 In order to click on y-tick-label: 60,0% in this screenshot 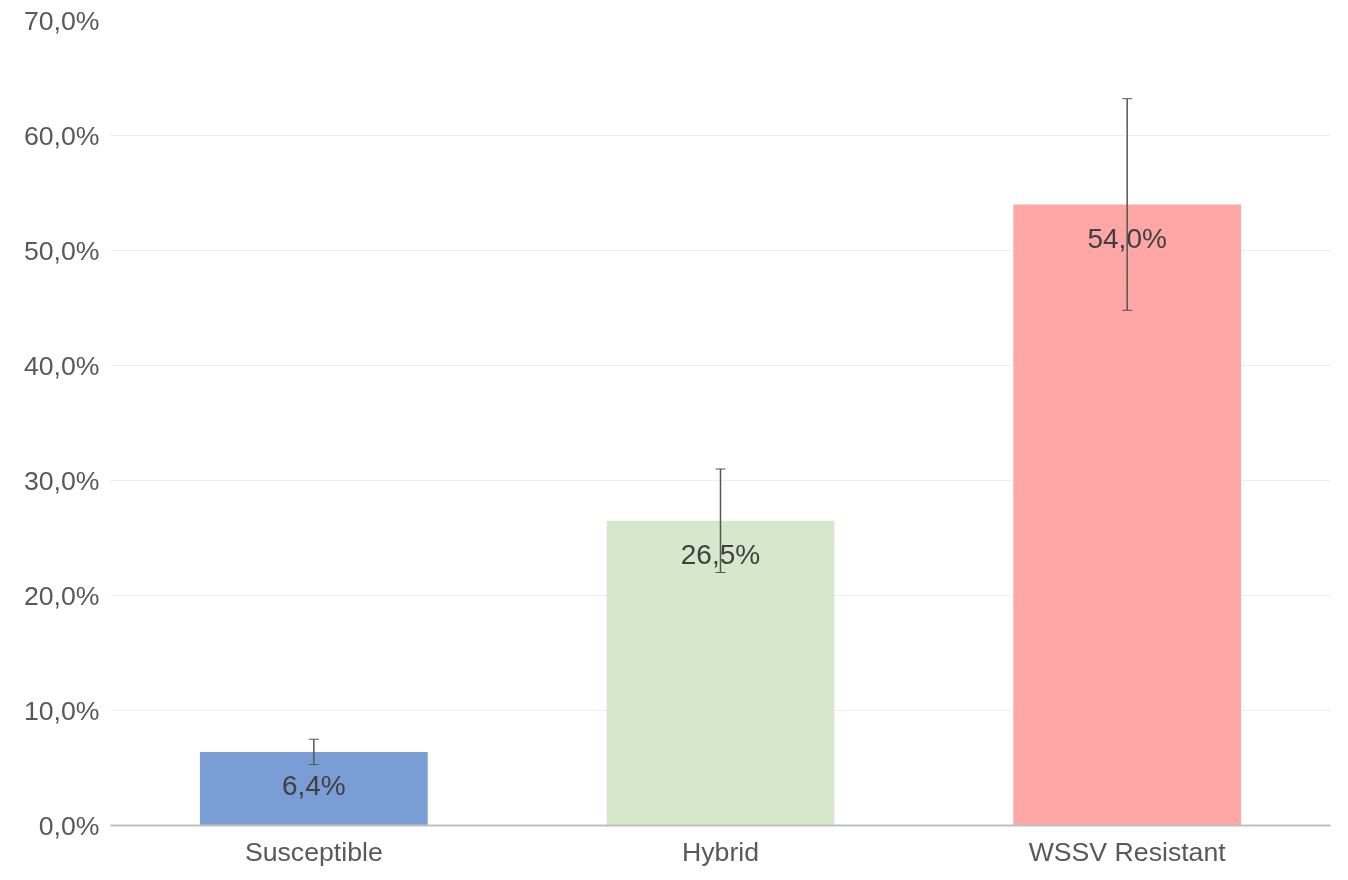, I will do `click(61, 135)`.